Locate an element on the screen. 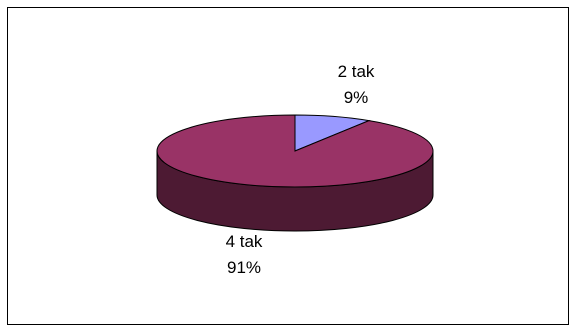 The image size is (575, 331). pie-tops is located at coordinates (295, 151).